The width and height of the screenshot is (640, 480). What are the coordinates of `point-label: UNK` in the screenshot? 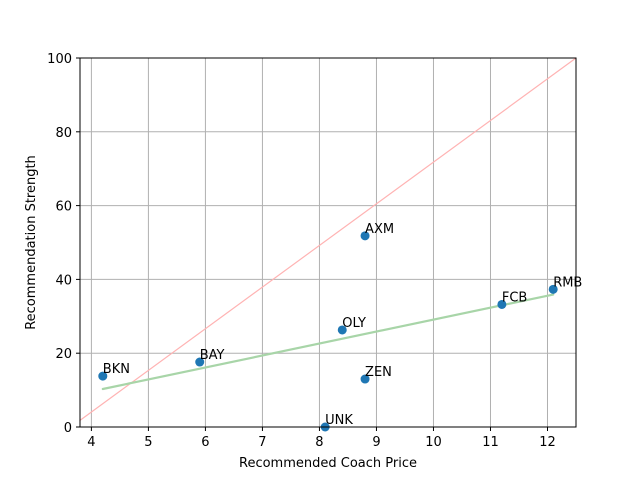 It's located at (339, 420).